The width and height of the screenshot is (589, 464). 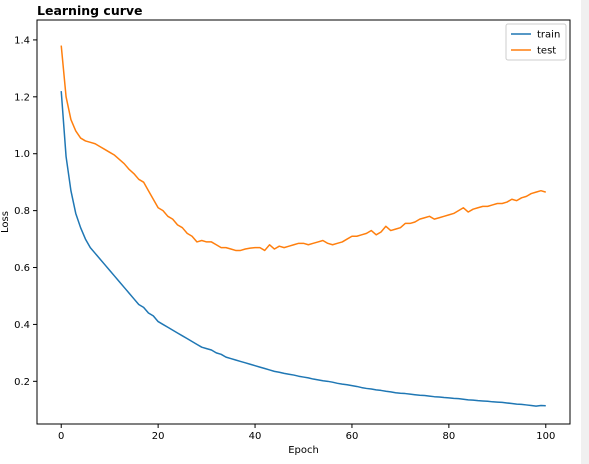 I want to click on x-axis-label: Epoch, so click(x=303, y=450).